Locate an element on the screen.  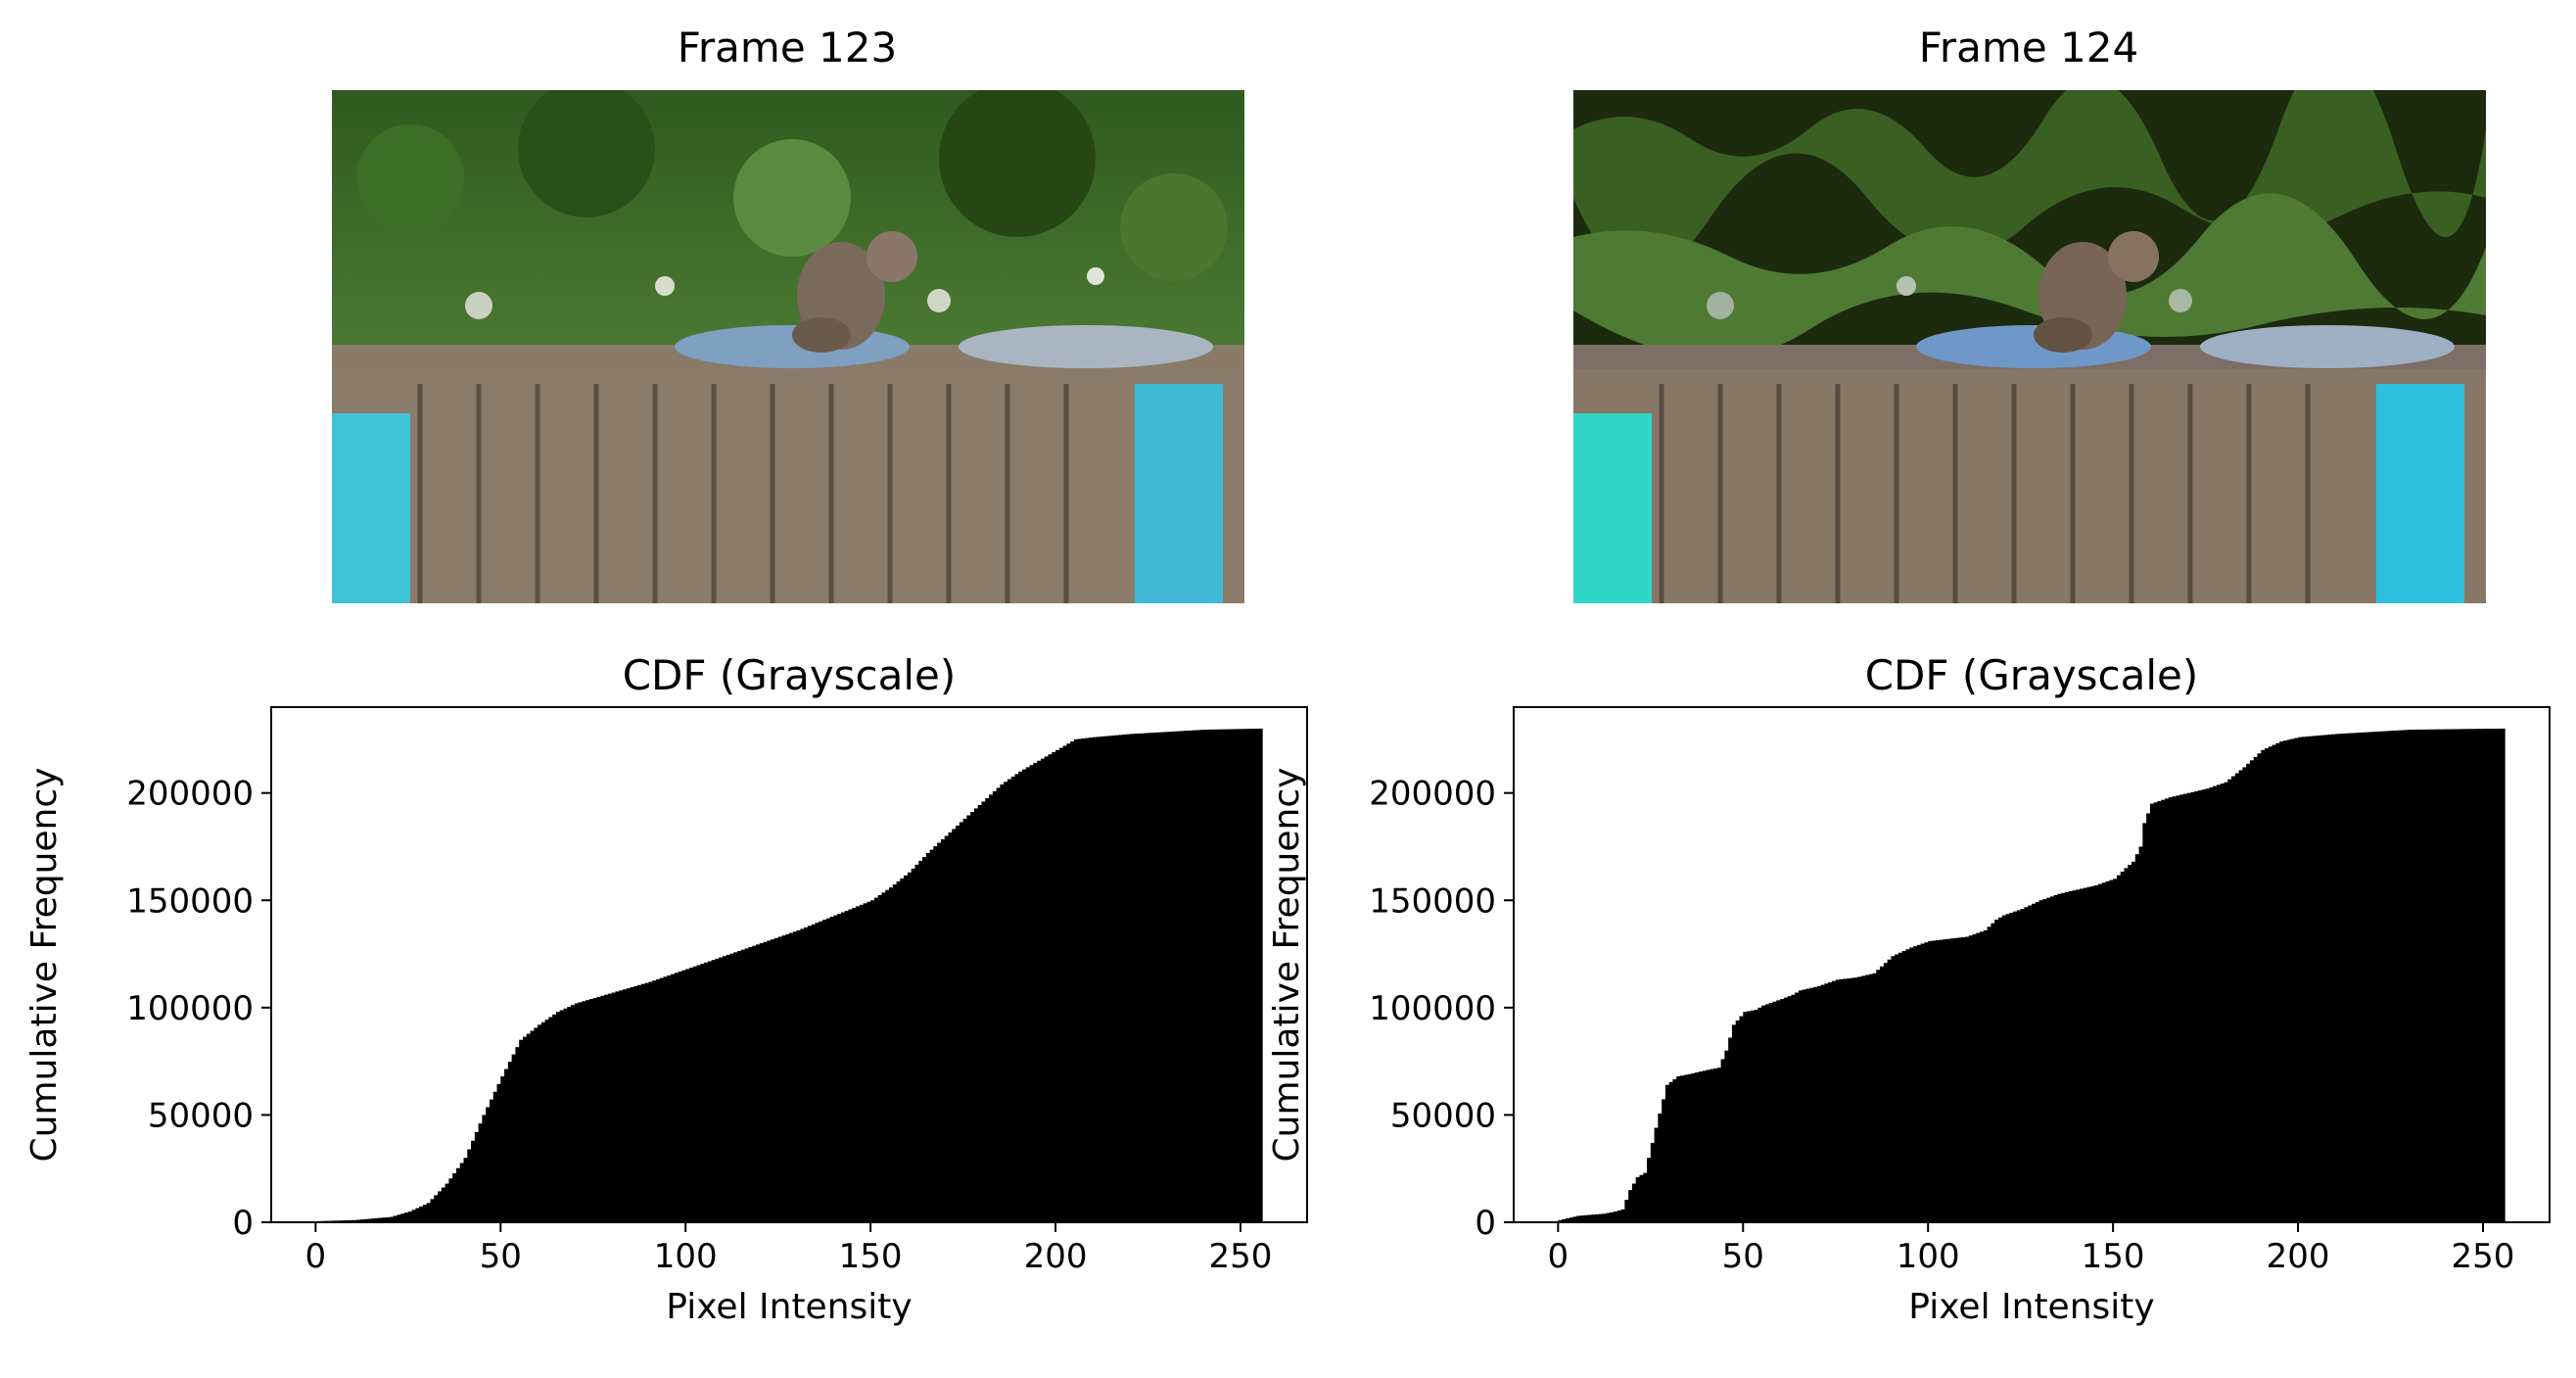
x-tick-label: 200 is located at coordinates (2298, 1256).